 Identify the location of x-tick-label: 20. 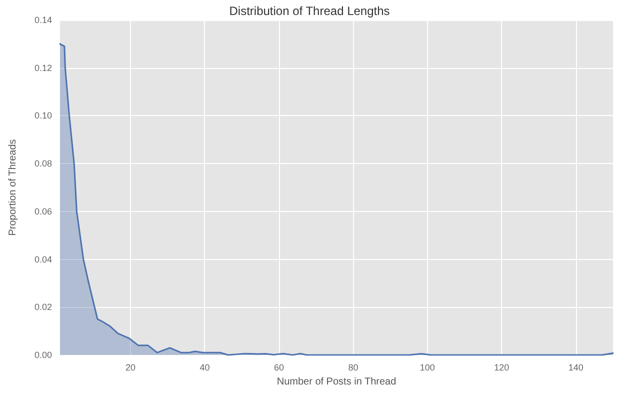
(131, 367).